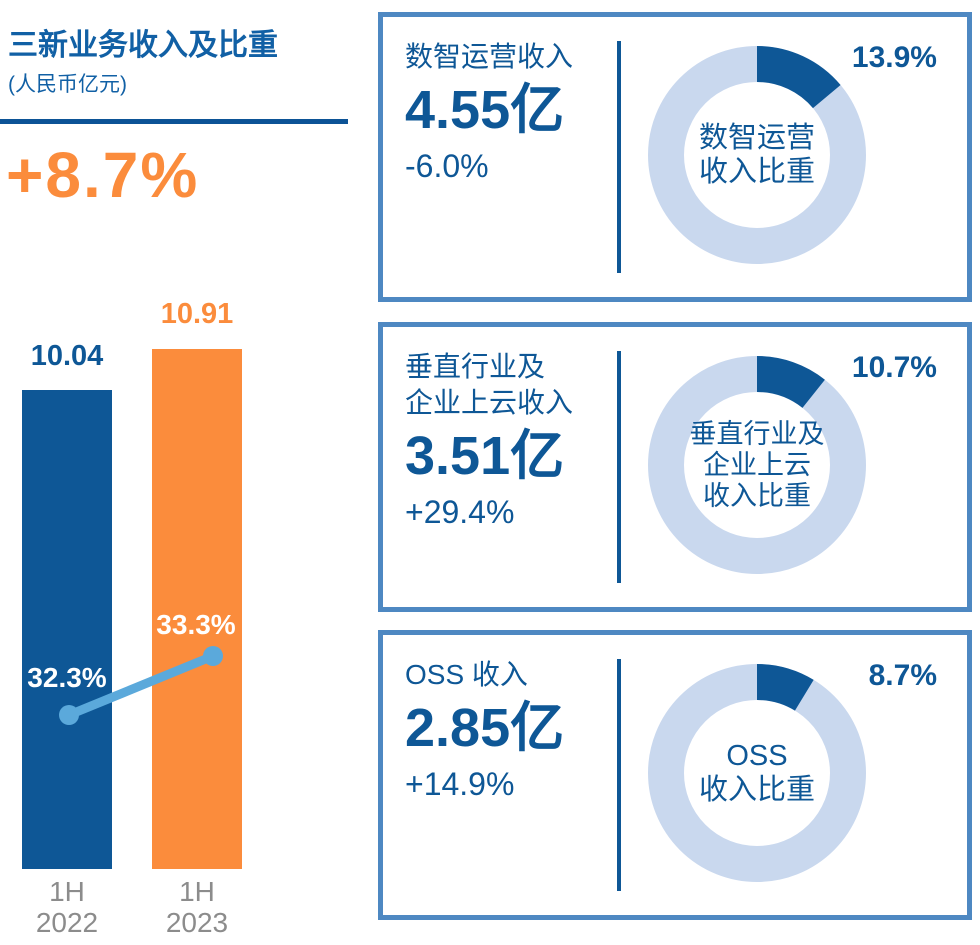 Image resolution: width=980 pixels, height=945 pixels. I want to click on bar-value-1h2022: 10.04, so click(67, 356).